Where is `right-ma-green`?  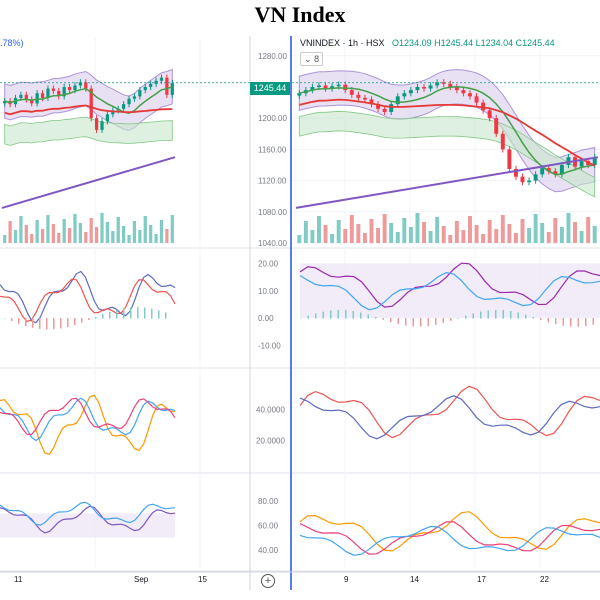
right-ma-green is located at coordinates (447, 131).